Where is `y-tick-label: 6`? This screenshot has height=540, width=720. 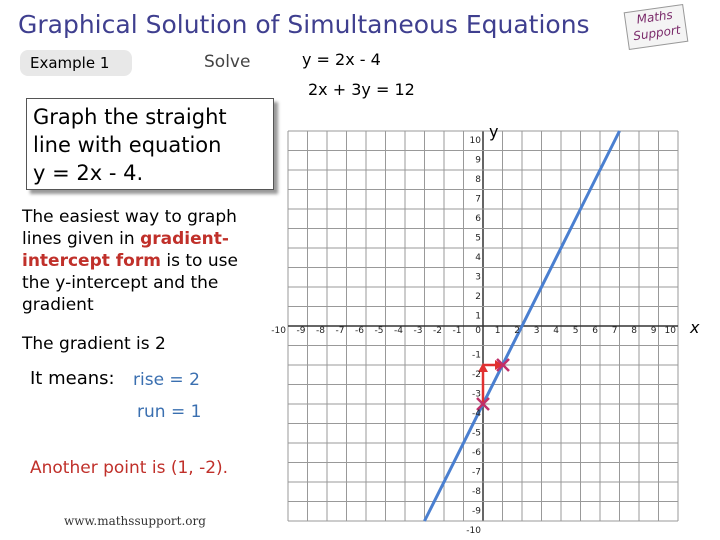 y-tick-label: 6 is located at coordinates (478, 219).